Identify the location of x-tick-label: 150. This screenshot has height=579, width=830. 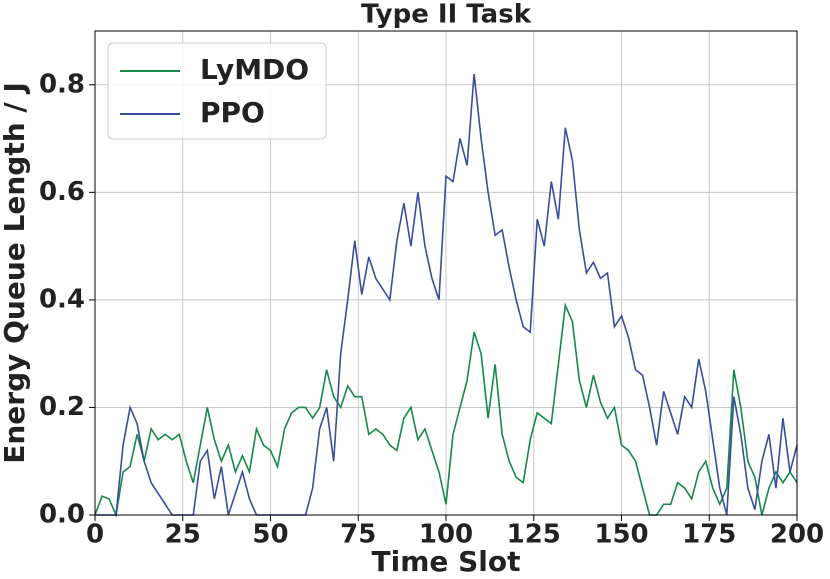
(621, 535).